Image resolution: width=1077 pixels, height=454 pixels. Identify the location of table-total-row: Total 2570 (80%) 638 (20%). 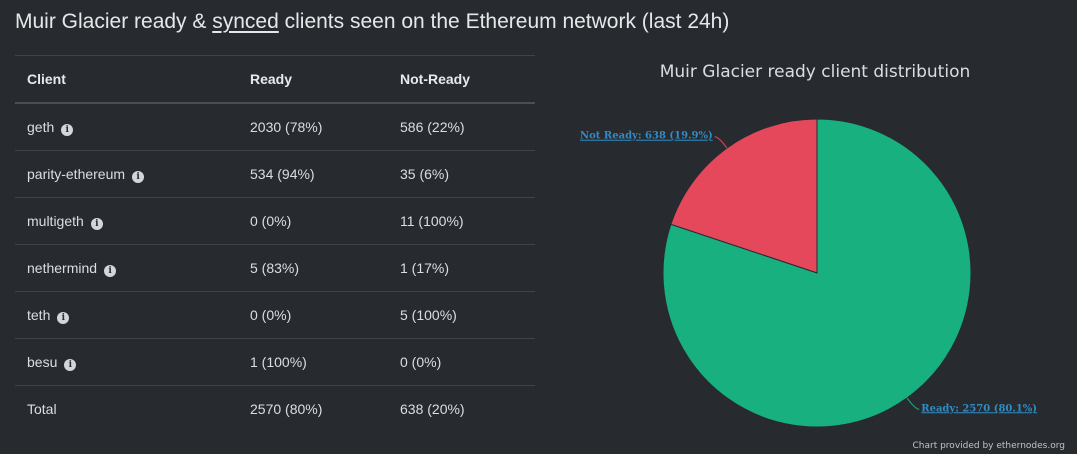
(275, 409).